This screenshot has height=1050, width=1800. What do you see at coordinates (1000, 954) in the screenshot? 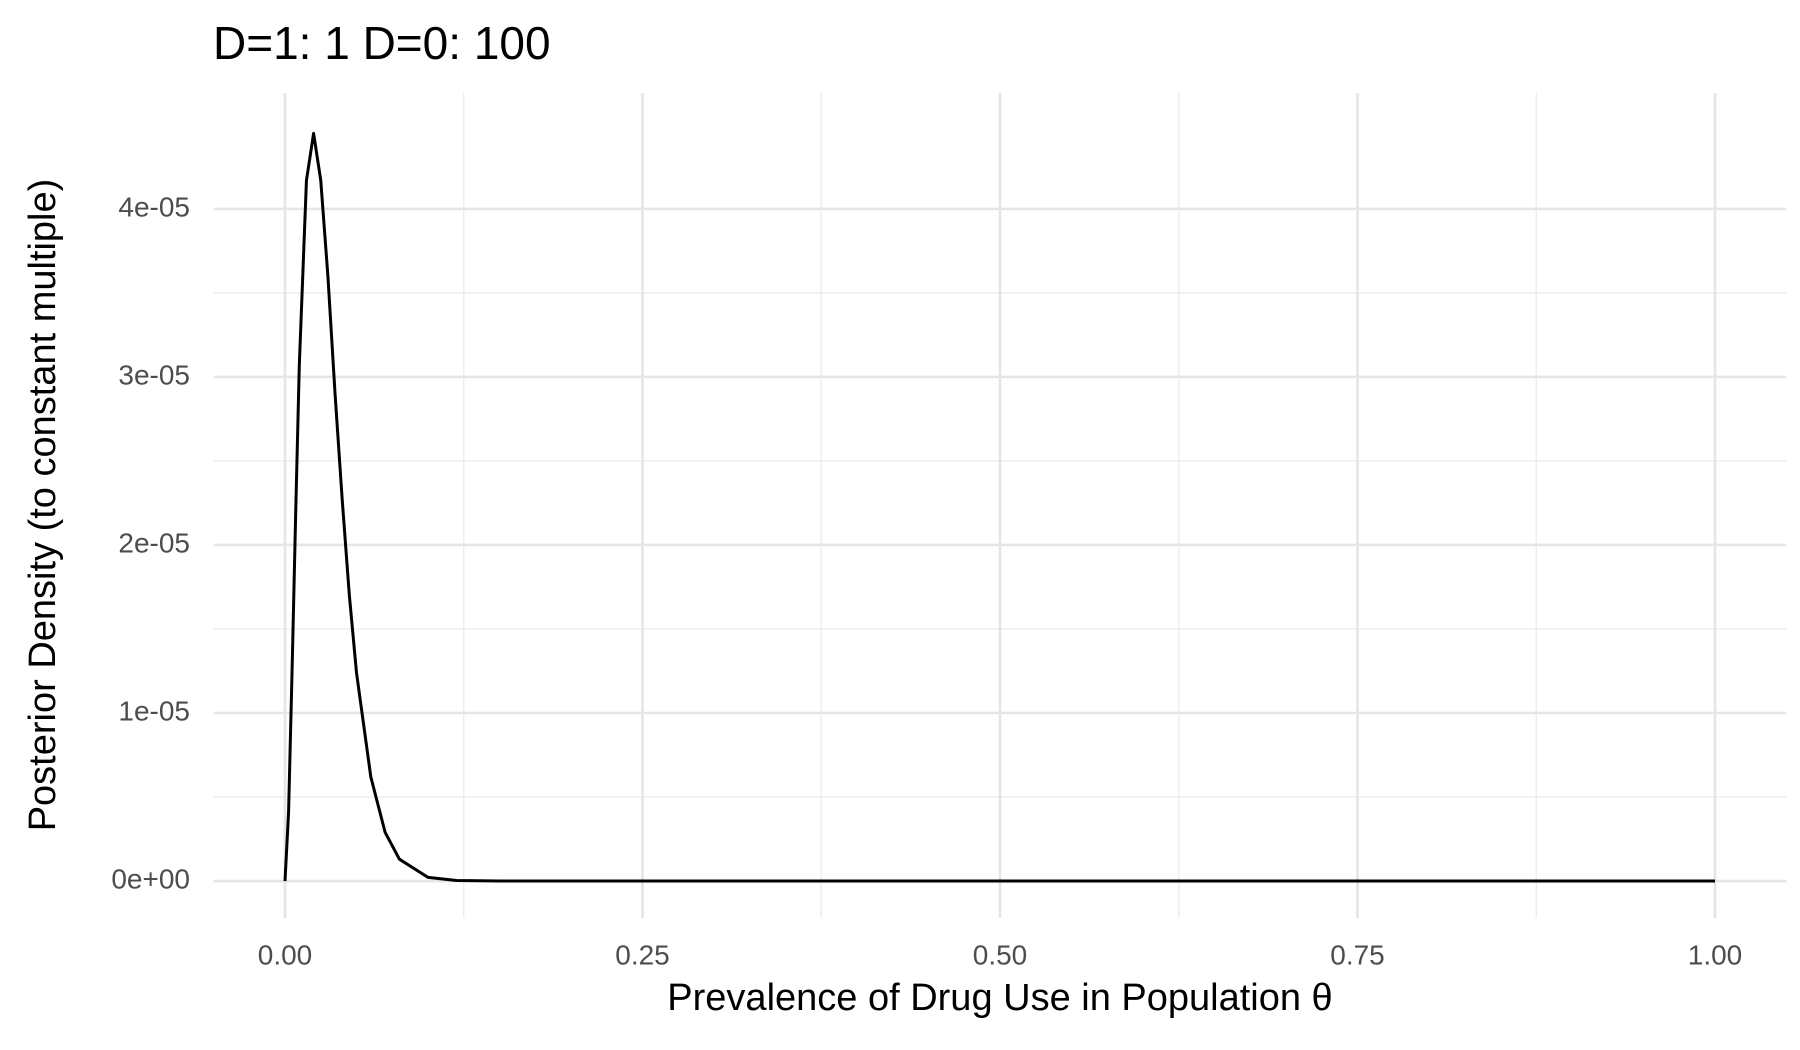
I see `x-tick-label: 0.50` at bounding box center [1000, 954].